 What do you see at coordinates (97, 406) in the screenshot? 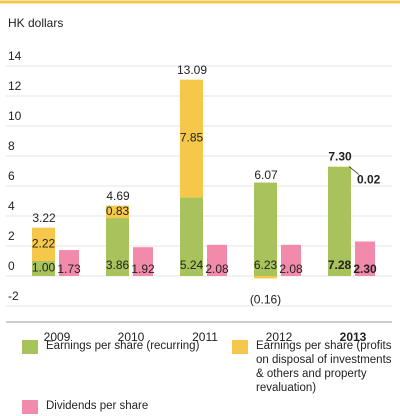
I see `legend-label: Dividends per share` at bounding box center [97, 406].